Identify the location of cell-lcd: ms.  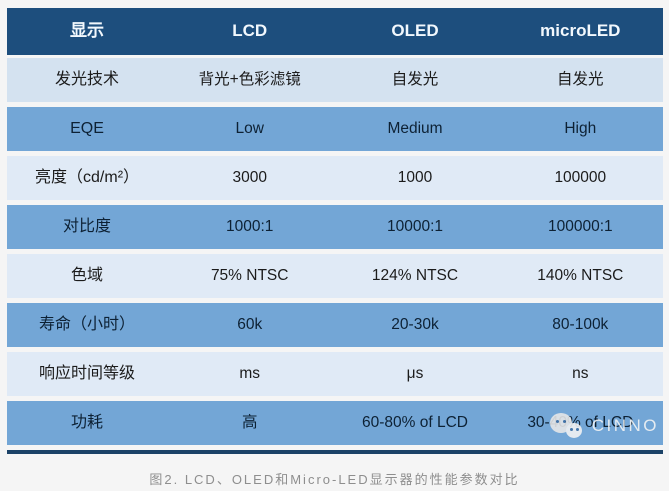
(250, 373).